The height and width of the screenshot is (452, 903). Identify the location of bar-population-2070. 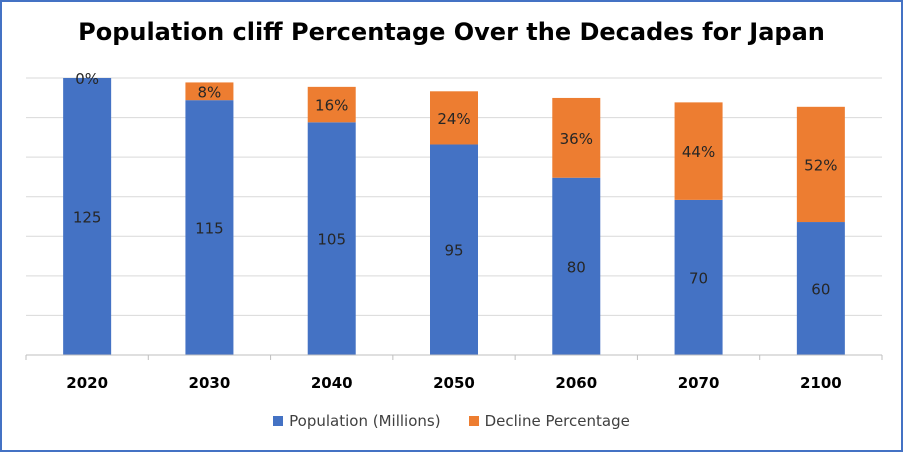
(698, 277).